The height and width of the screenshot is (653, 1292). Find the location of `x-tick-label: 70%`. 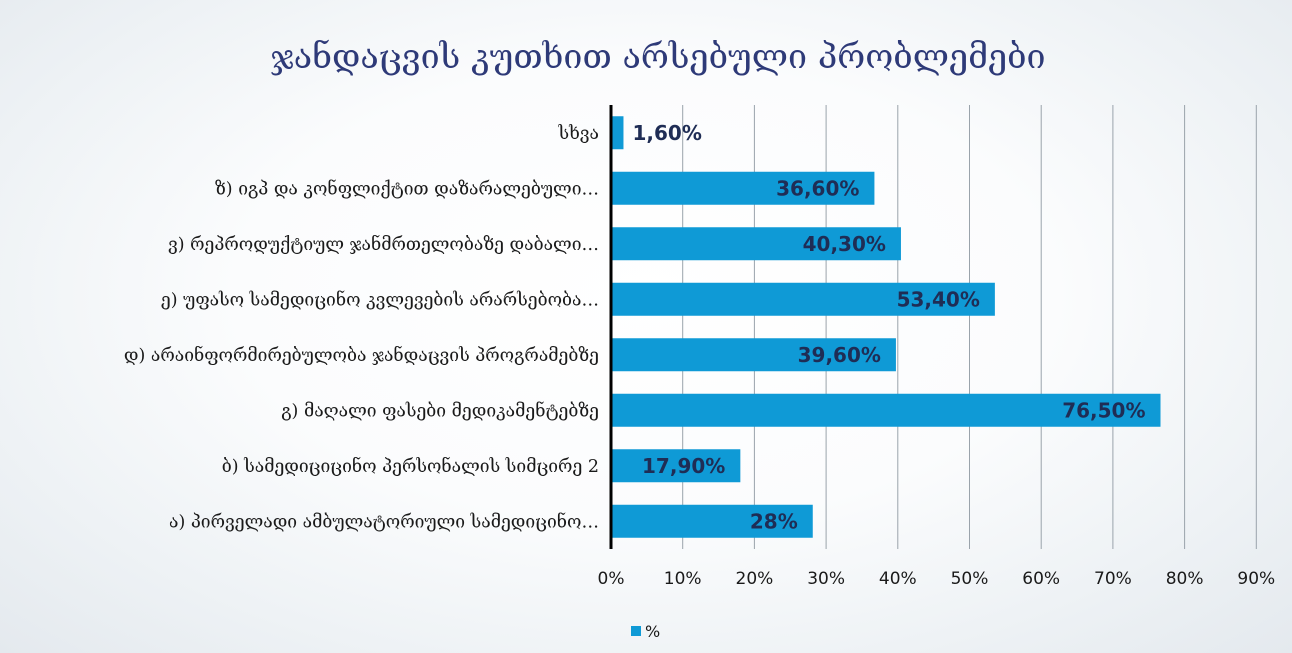

x-tick-label: 70% is located at coordinates (1113, 579).